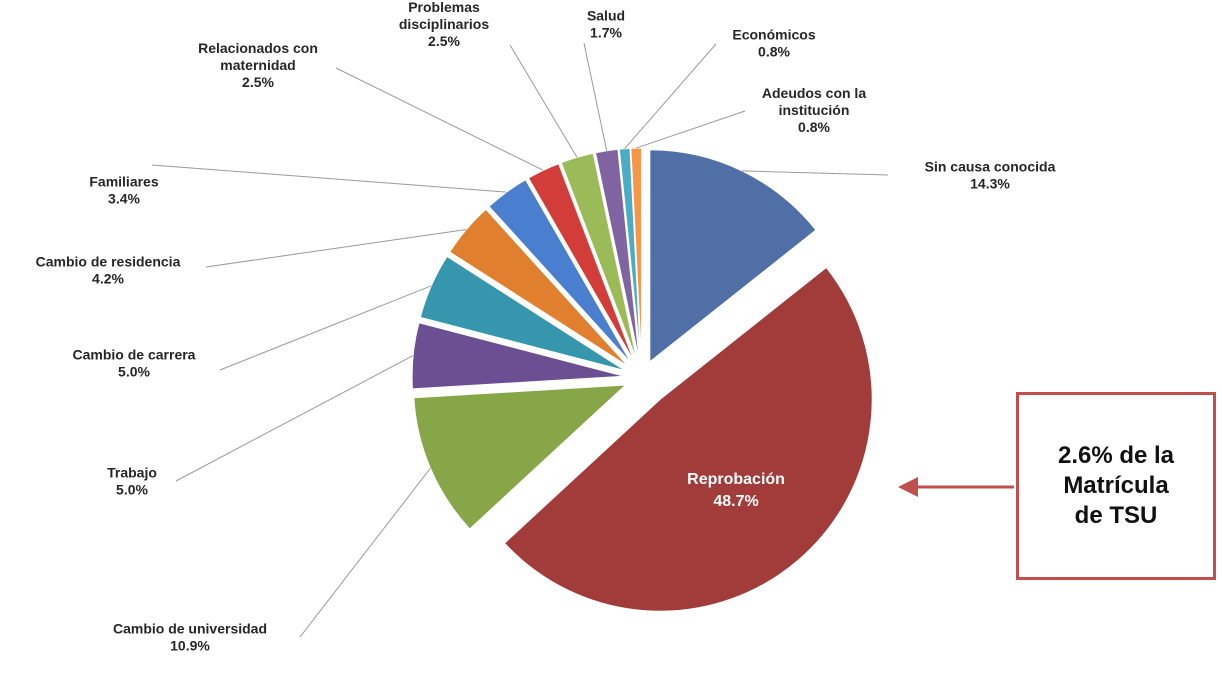 This screenshot has width=1222, height=698. I want to click on pie-slice-familiares, so click(560, 271).